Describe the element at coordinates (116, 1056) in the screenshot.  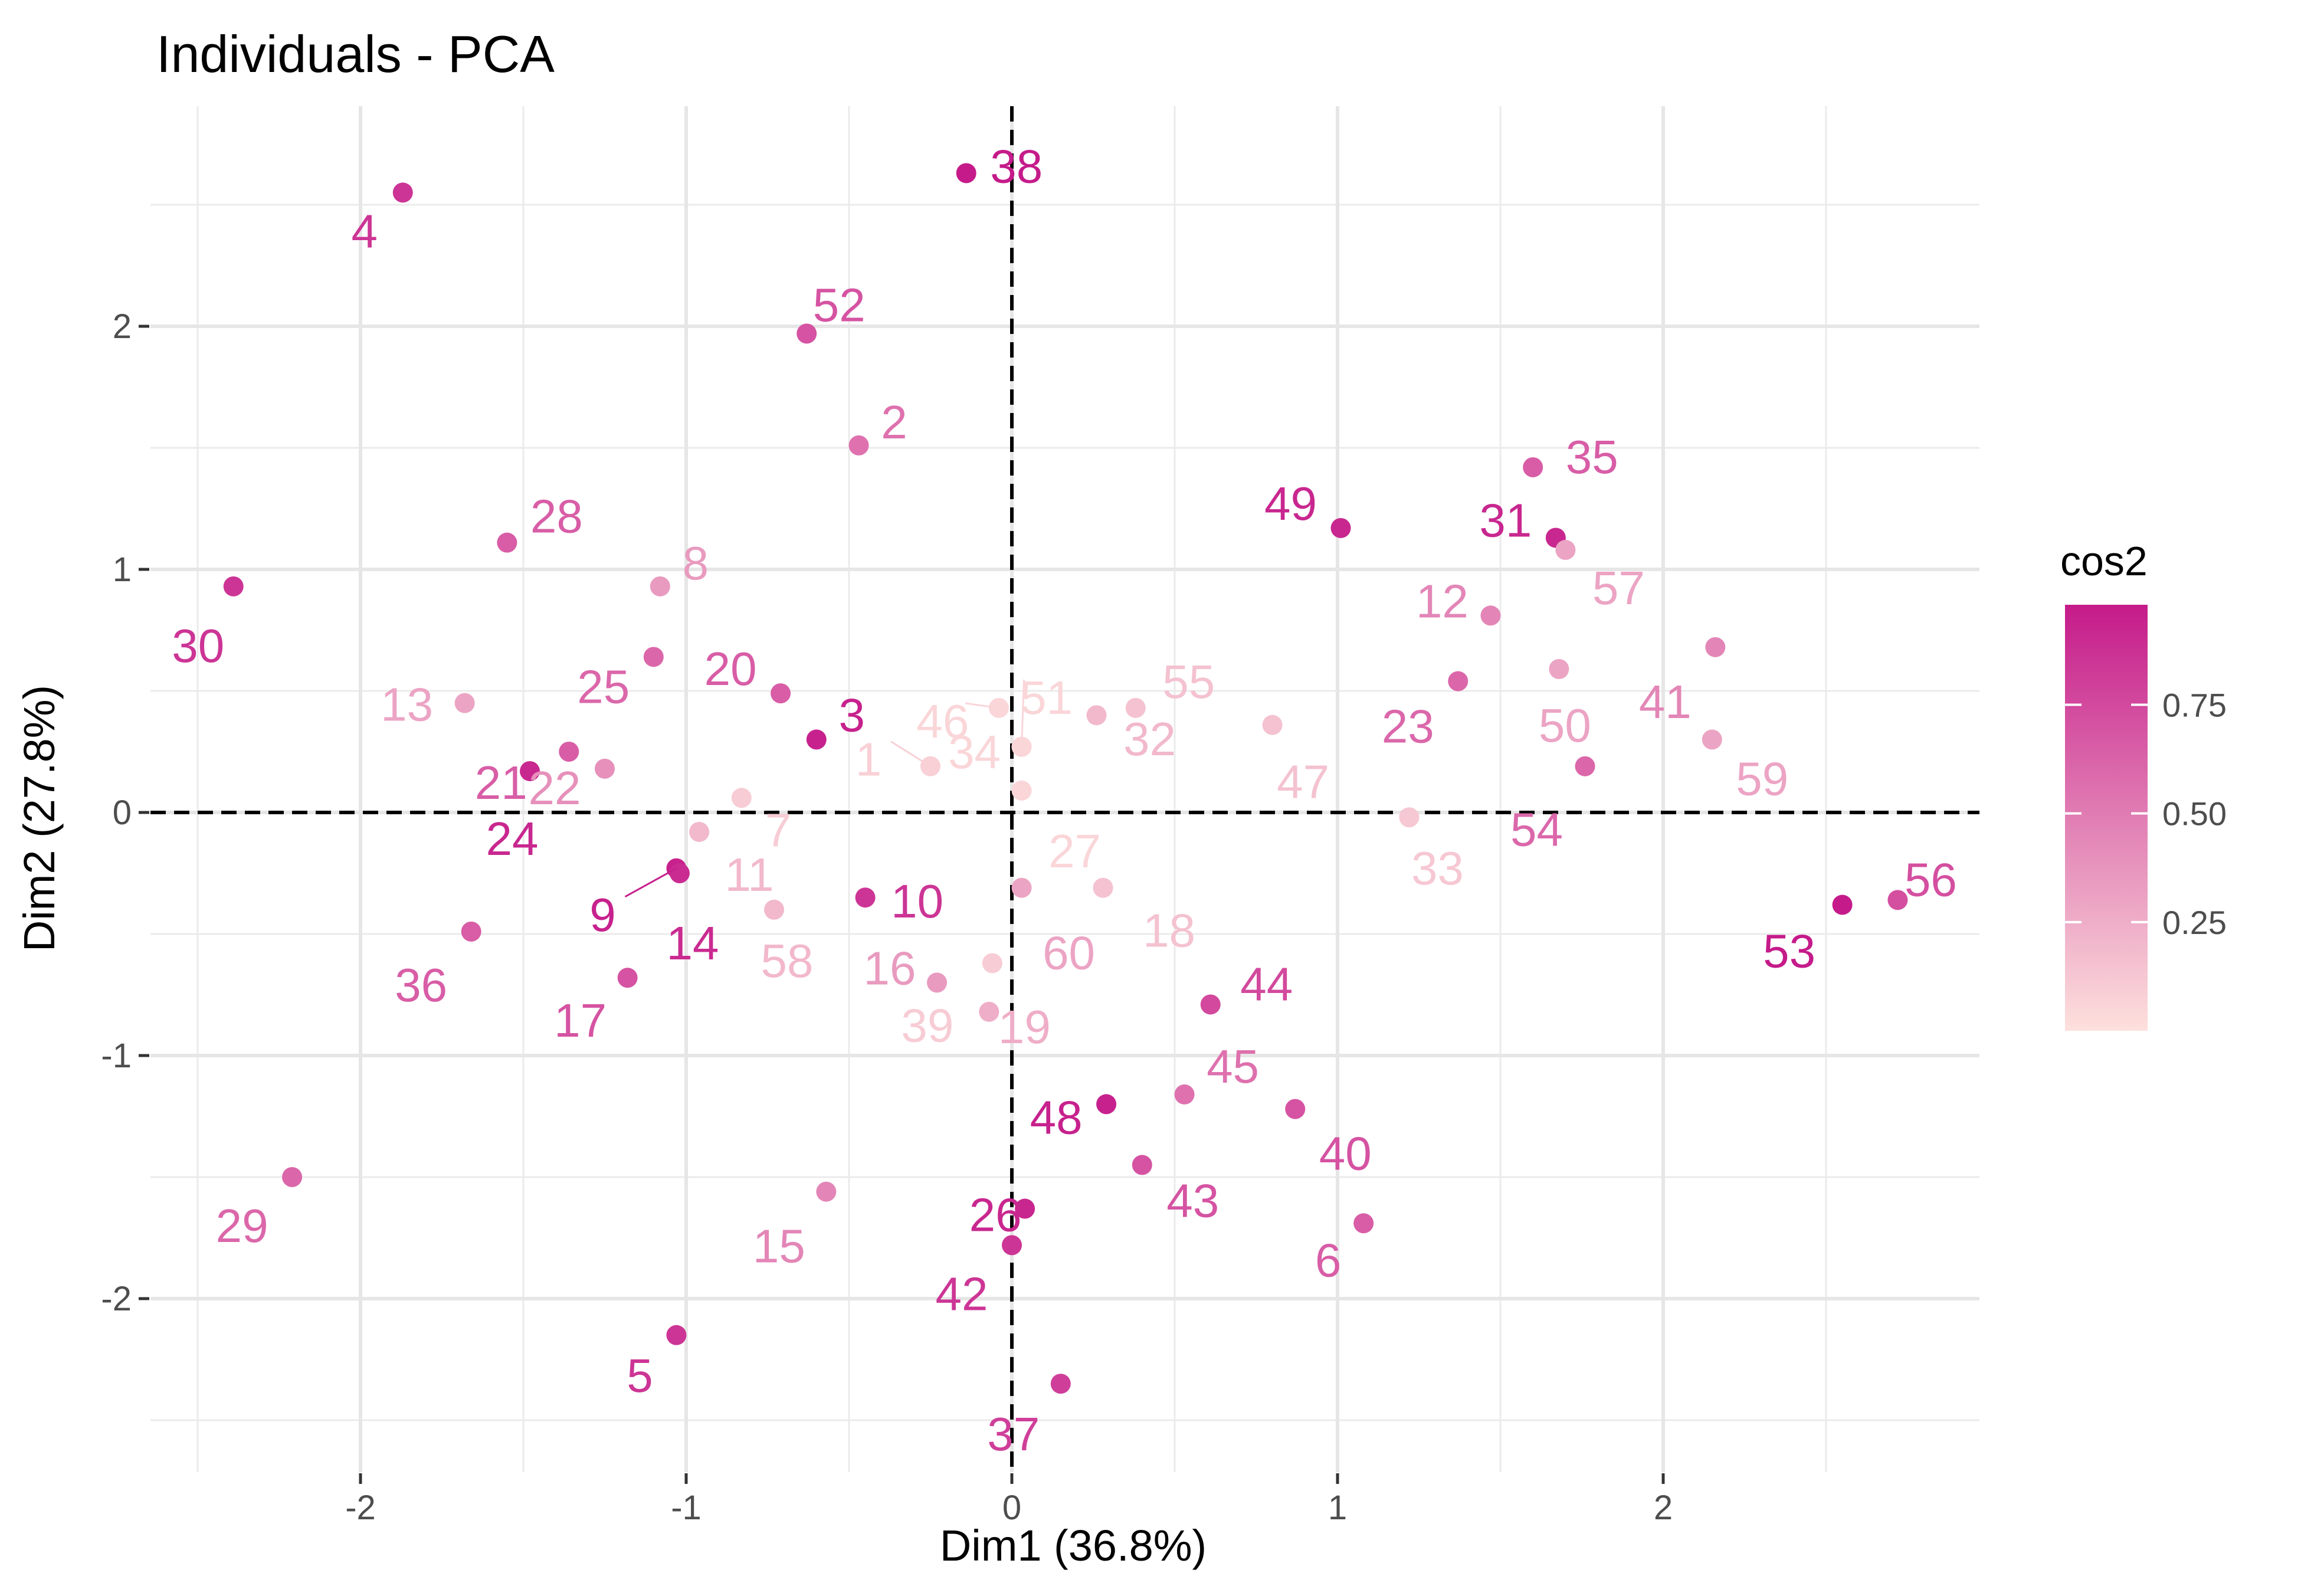
I see `y-tick-label: -1` at that location.